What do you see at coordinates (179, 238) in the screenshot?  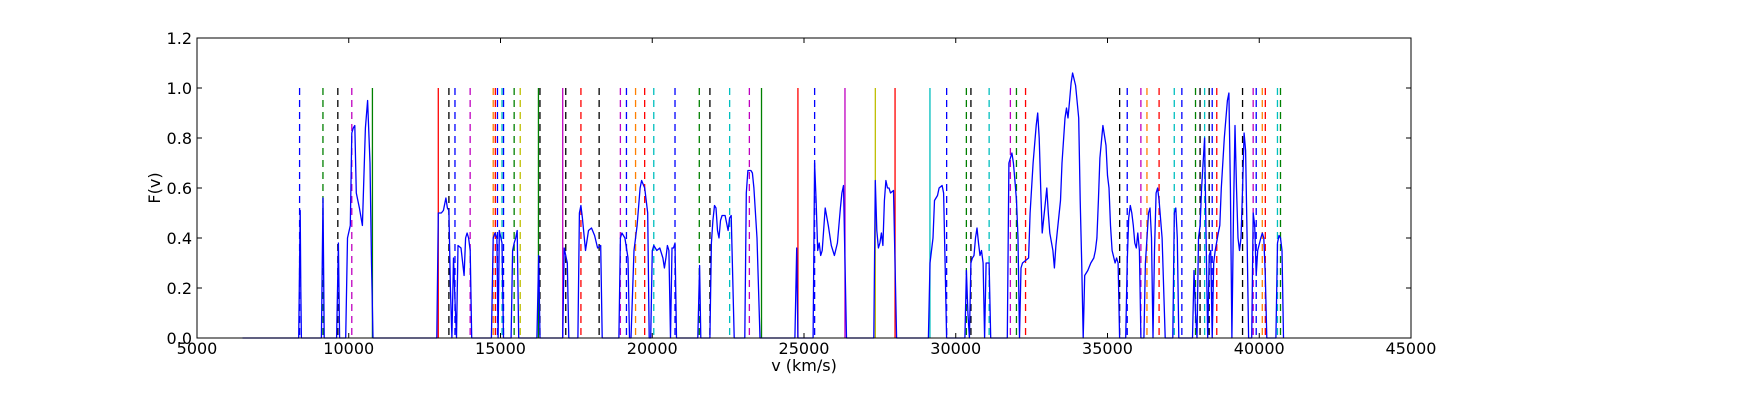 I see `y-tick-label: 0.4` at bounding box center [179, 238].